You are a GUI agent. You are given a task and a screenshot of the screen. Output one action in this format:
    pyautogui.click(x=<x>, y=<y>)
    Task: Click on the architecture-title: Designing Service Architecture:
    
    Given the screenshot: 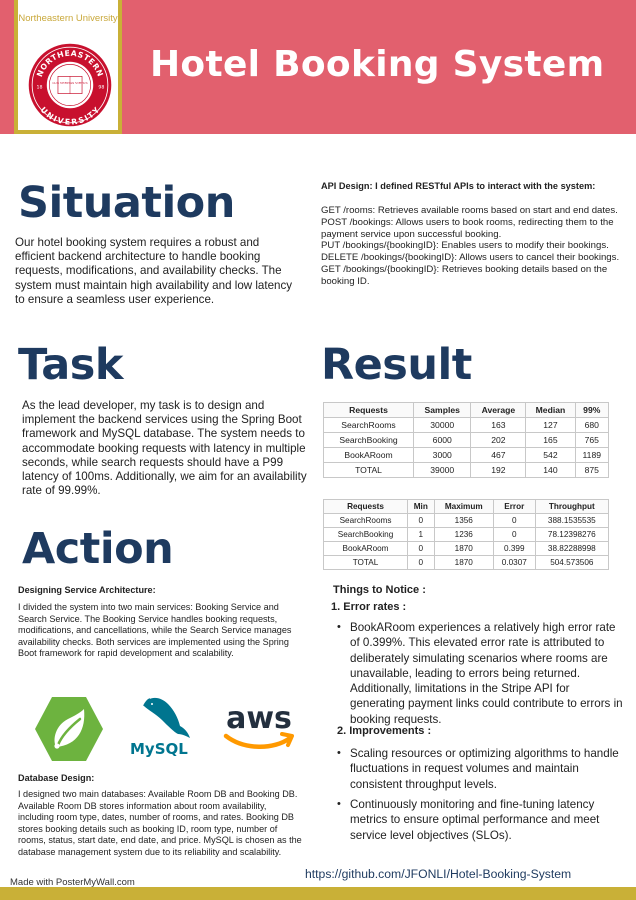 What is the action you would take?
    pyautogui.click(x=87, y=590)
    